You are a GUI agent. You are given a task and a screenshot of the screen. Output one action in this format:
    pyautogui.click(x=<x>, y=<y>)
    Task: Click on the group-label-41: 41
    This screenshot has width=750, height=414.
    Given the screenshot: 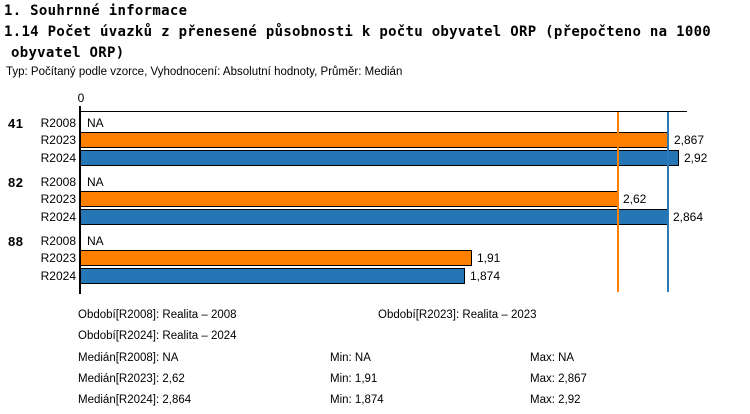 What is the action you would take?
    pyautogui.click(x=16, y=123)
    